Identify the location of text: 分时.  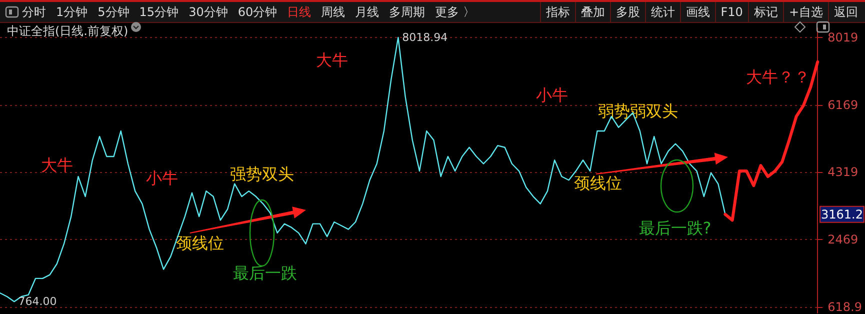
(34, 12).